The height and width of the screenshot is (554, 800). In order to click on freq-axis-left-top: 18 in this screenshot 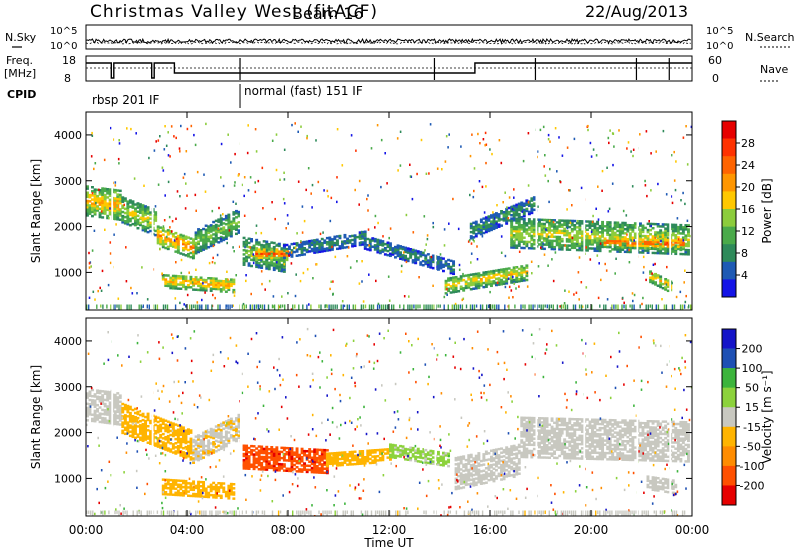, I will do `click(69, 60)`.